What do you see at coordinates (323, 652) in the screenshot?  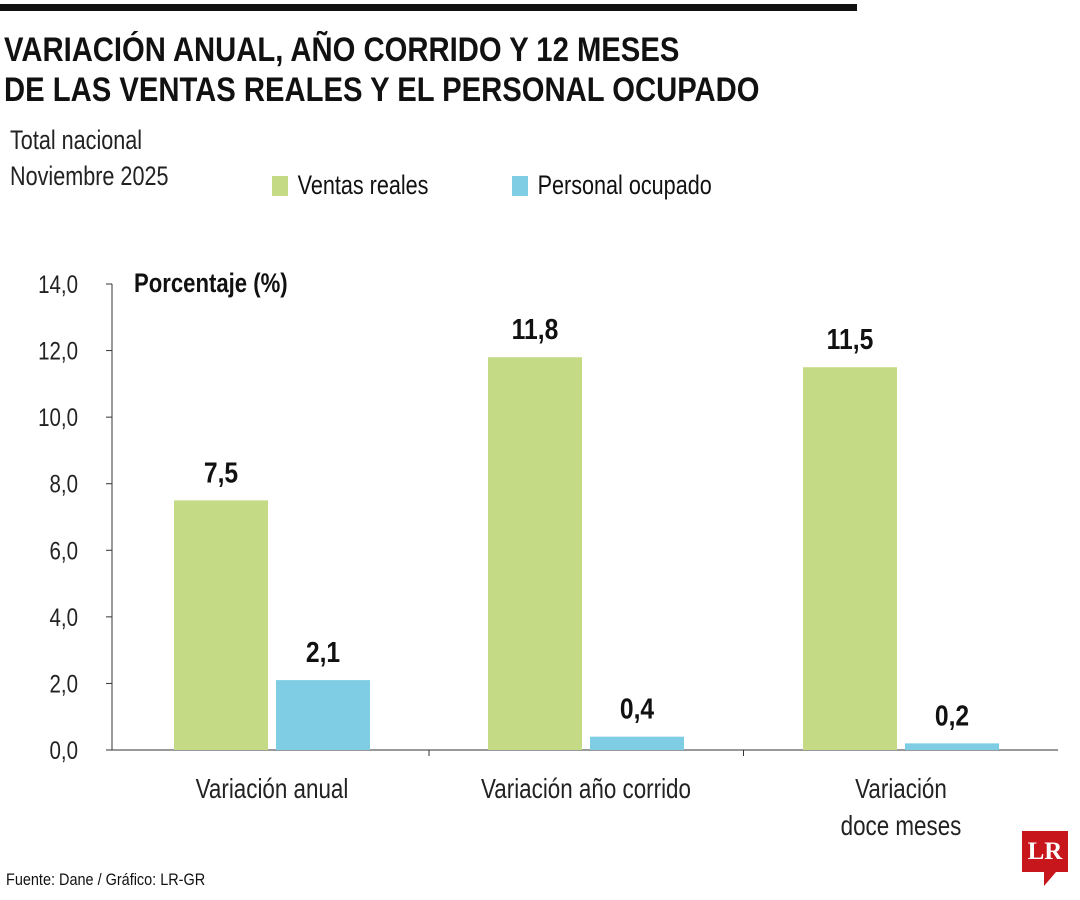 I see `data-label: 2,1` at bounding box center [323, 652].